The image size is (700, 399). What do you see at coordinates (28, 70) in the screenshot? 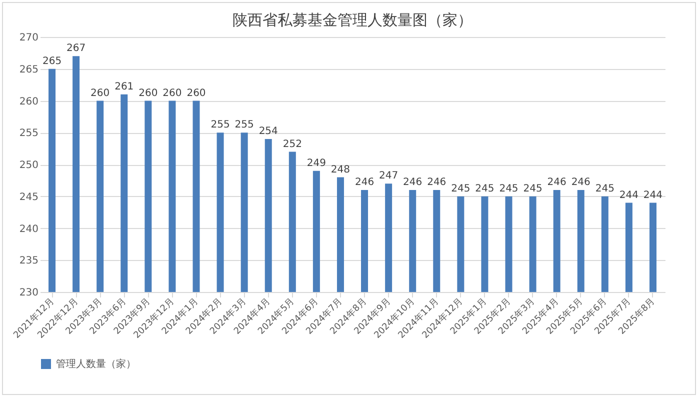
I see `y-tick-label: 265` at bounding box center [28, 70].